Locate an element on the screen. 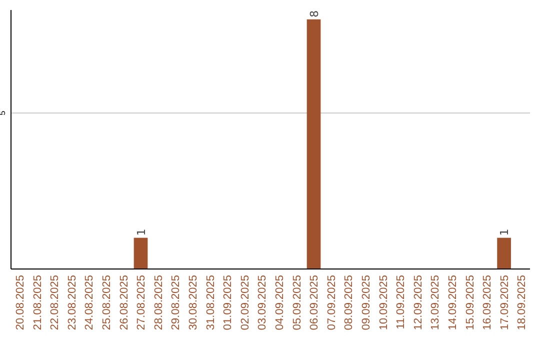 This screenshot has width=540, height=340. x-tick-label: 16.09.2025 is located at coordinates (488, 302).